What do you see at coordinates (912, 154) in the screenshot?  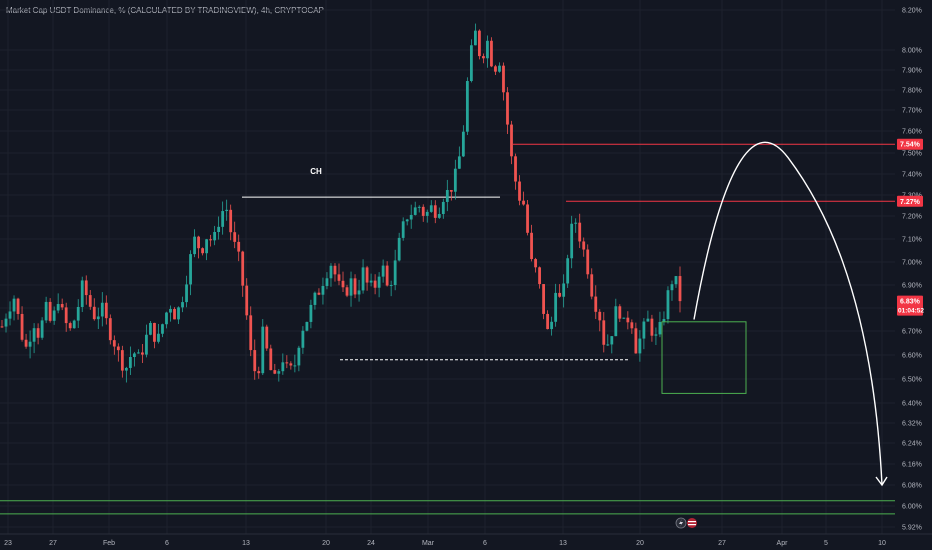 I see `y-tick-label: 7.50%` at bounding box center [912, 154].